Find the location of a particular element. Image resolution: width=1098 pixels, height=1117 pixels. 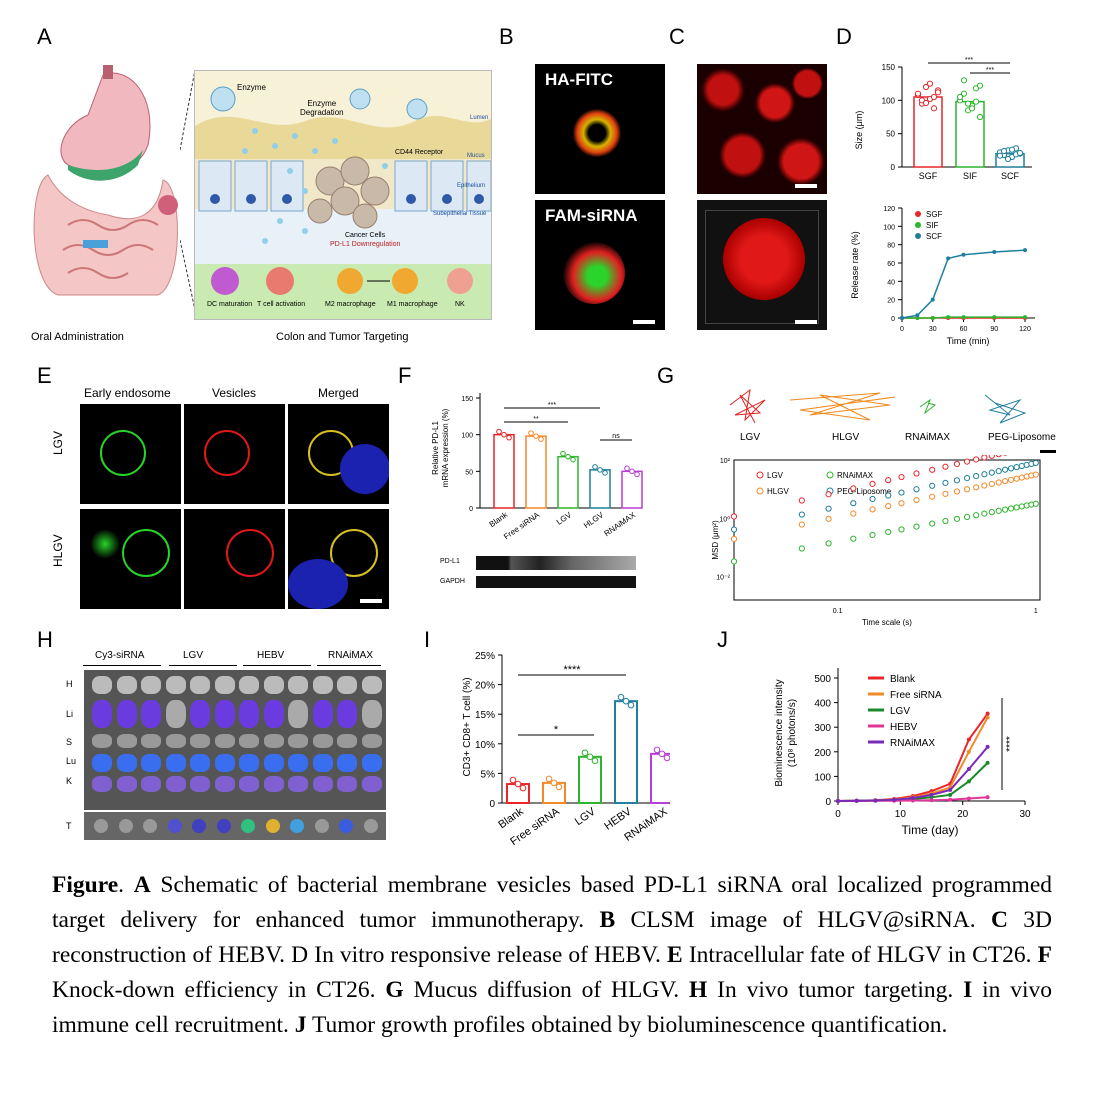

d-top-xtick: SGF is located at coordinates (928, 176).